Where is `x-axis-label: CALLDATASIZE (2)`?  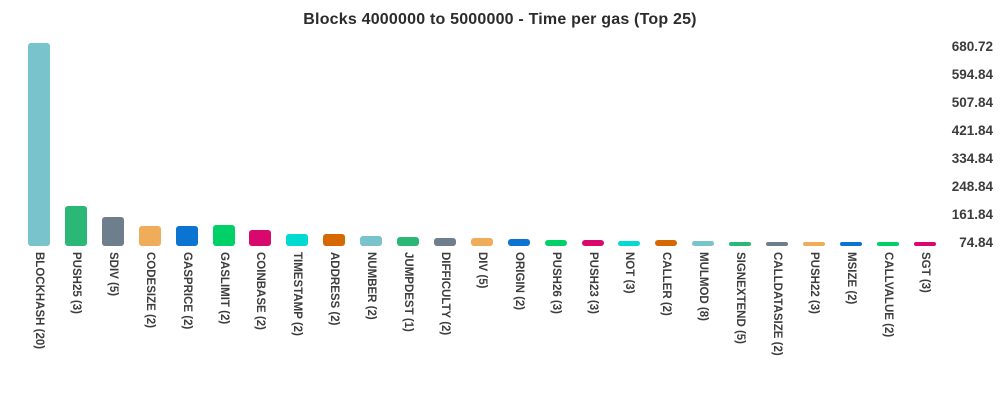 x-axis-label: CALLDATASIZE (2) is located at coordinates (777, 304).